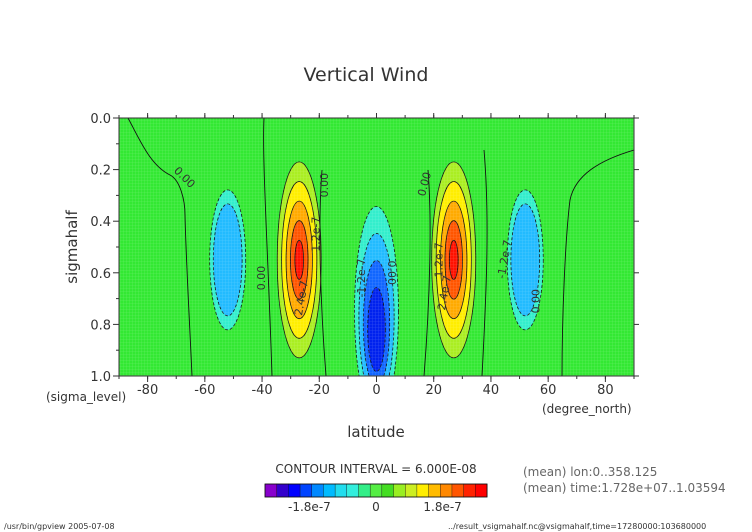 The image size is (752, 532). I want to click on x-tick-label: -80, so click(147, 390).